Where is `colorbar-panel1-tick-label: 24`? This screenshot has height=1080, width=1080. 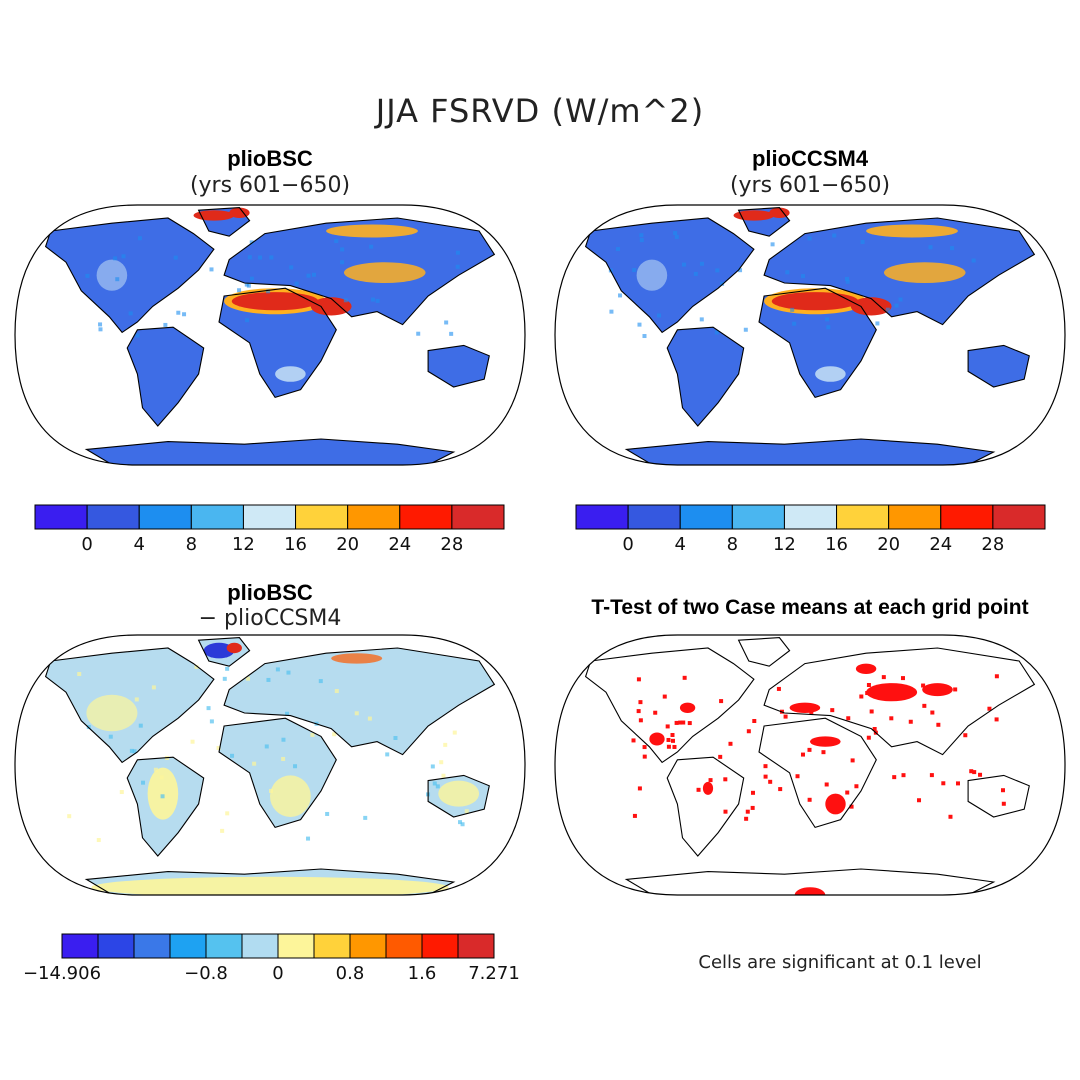 colorbar-panel1-tick-label: 24 is located at coordinates (399, 544).